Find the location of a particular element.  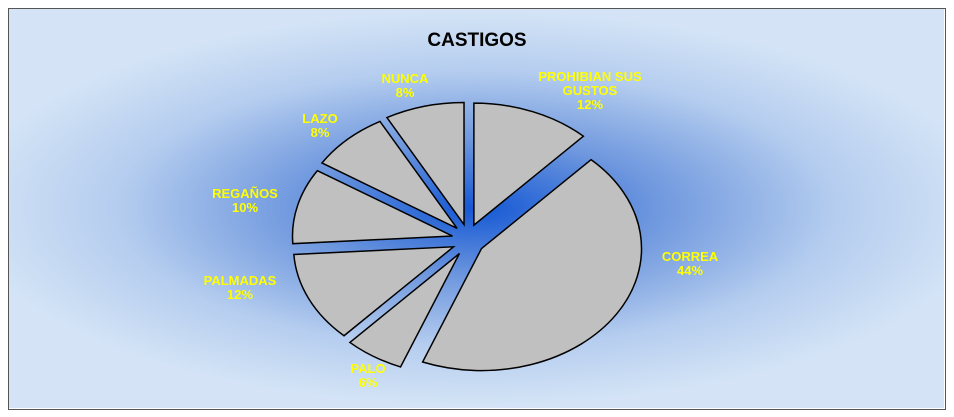

slice-label: LAZO is located at coordinates (320, 118).